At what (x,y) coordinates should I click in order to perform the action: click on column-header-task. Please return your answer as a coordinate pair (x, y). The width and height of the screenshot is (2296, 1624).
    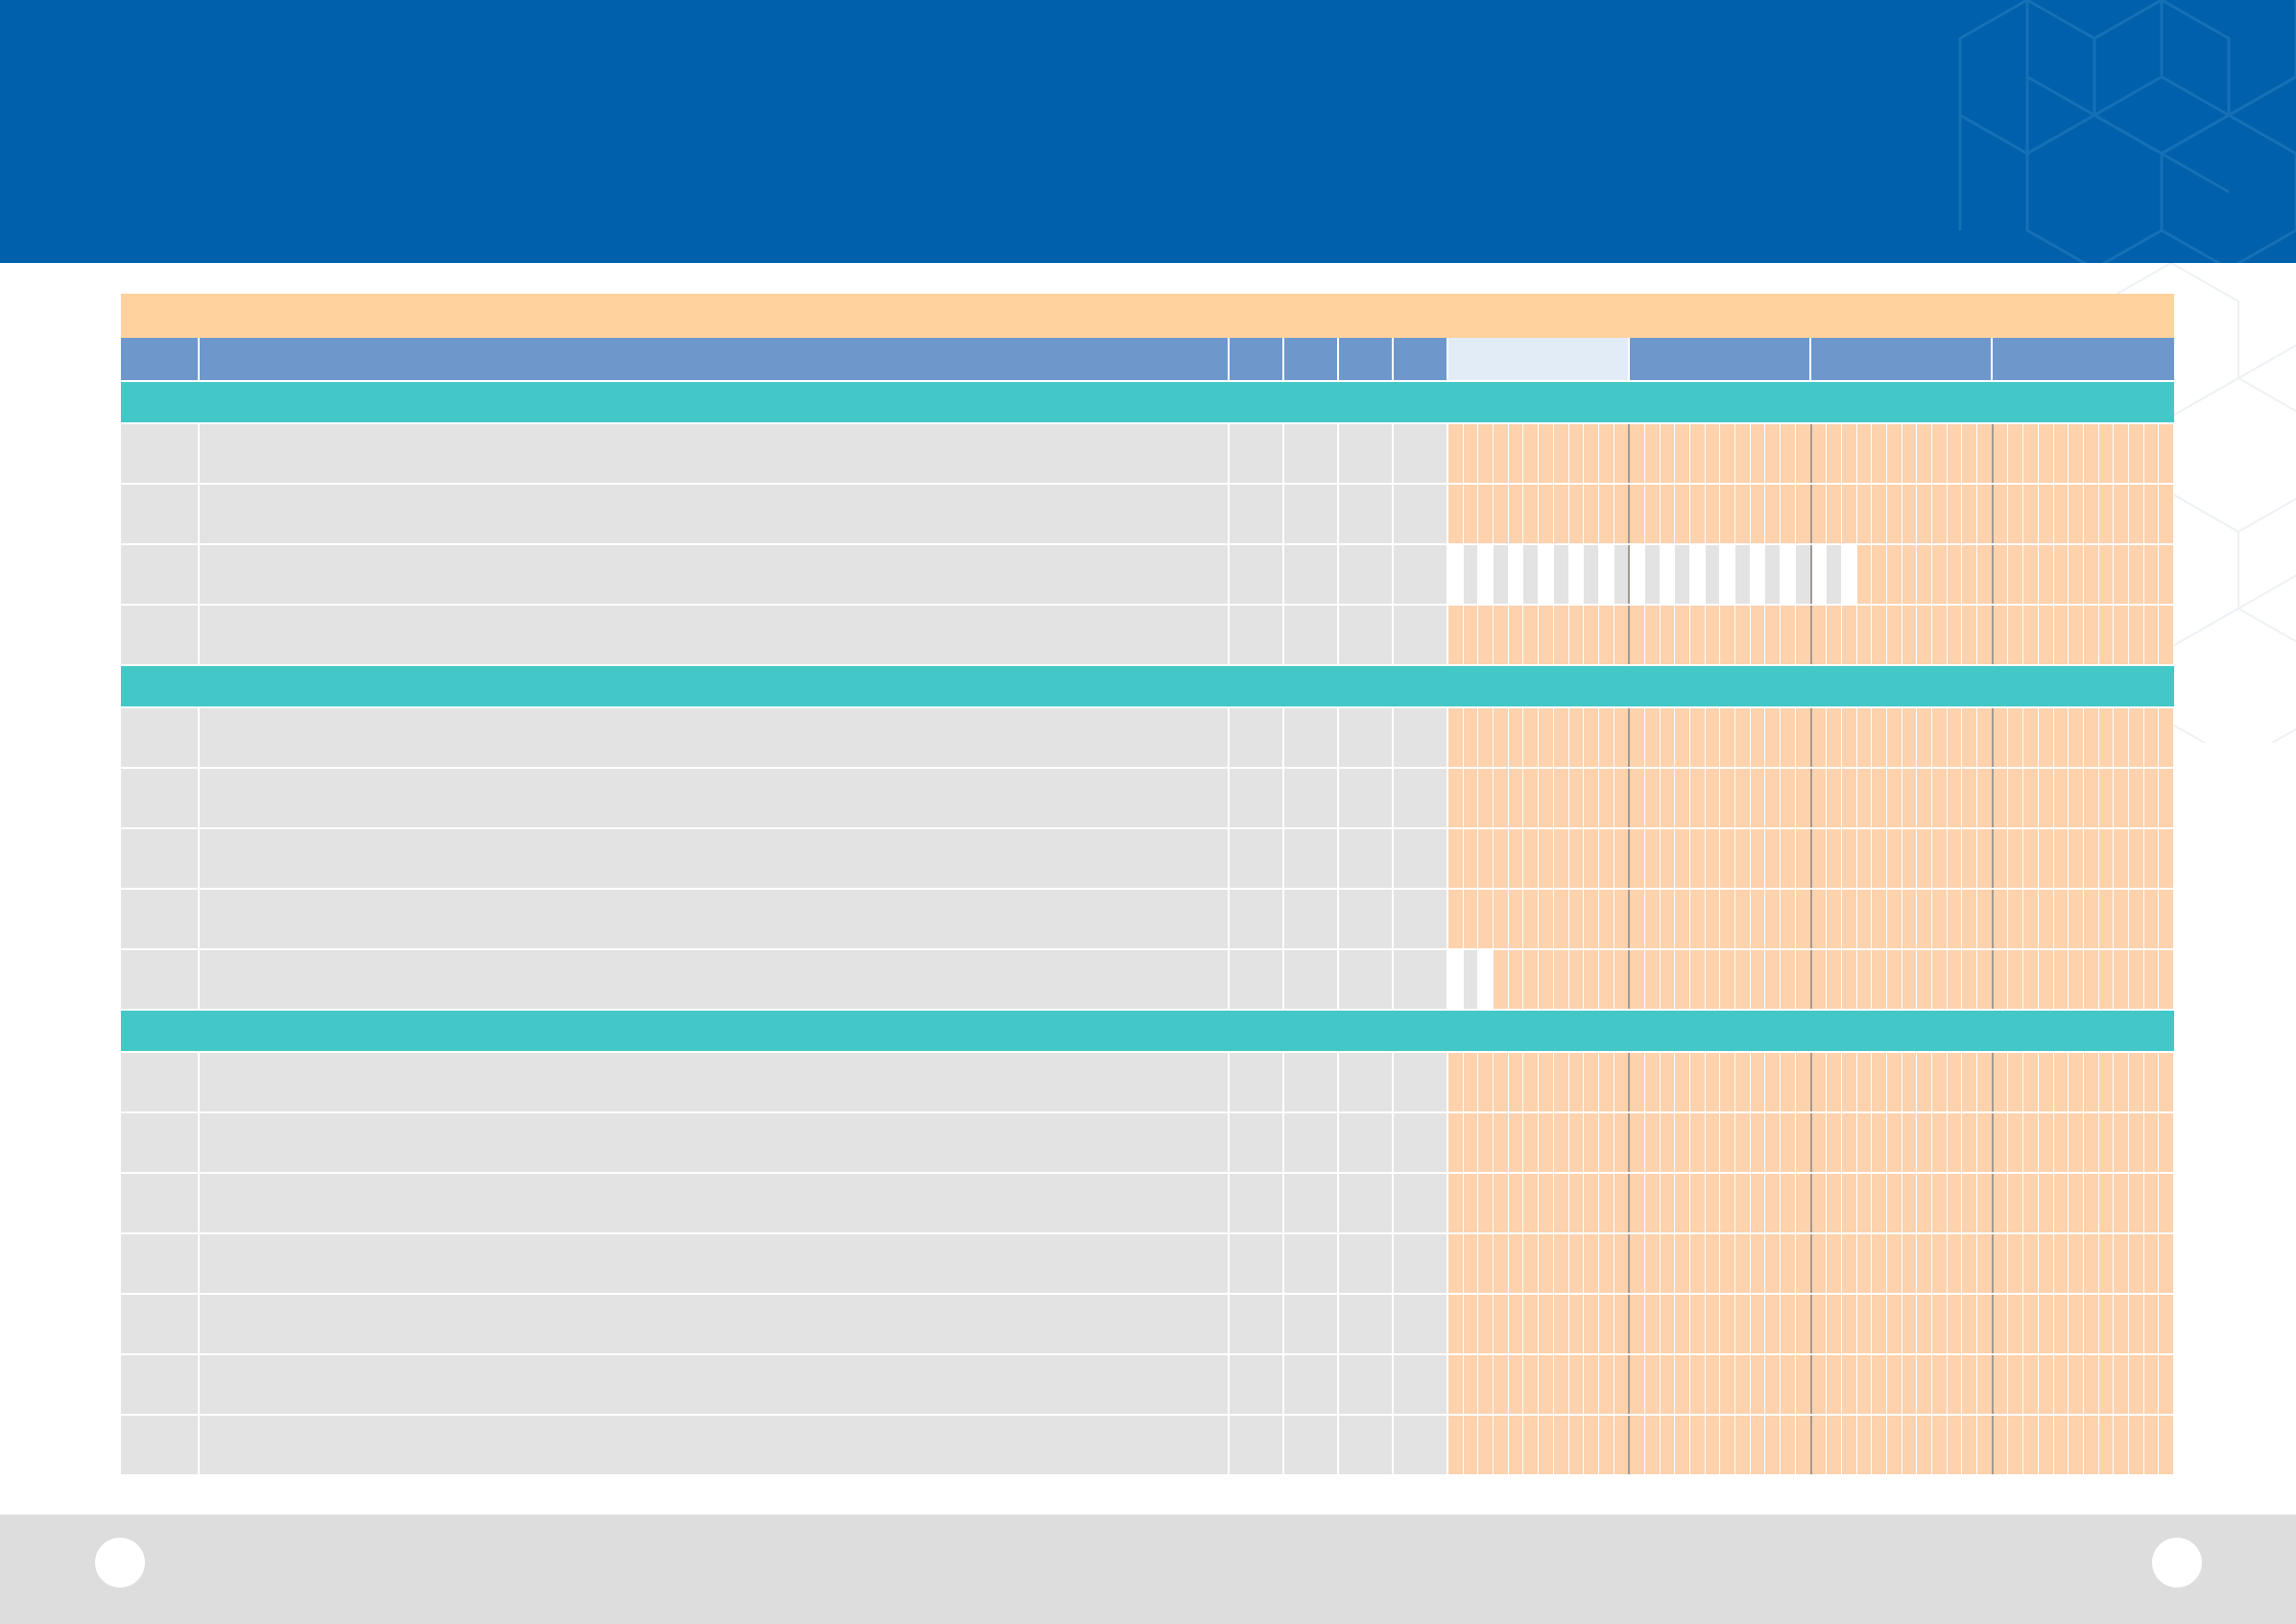
    Looking at the image, I should click on (715, 360).